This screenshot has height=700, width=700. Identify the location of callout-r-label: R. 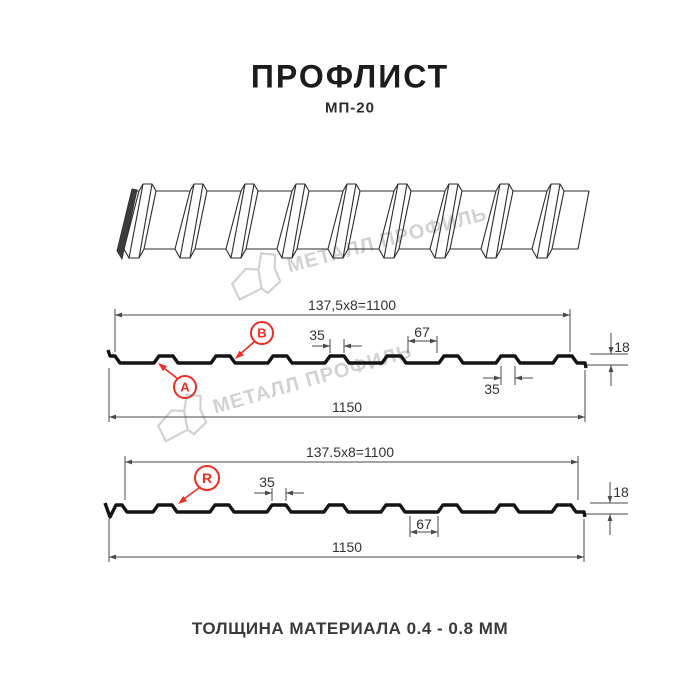
(207, 478).